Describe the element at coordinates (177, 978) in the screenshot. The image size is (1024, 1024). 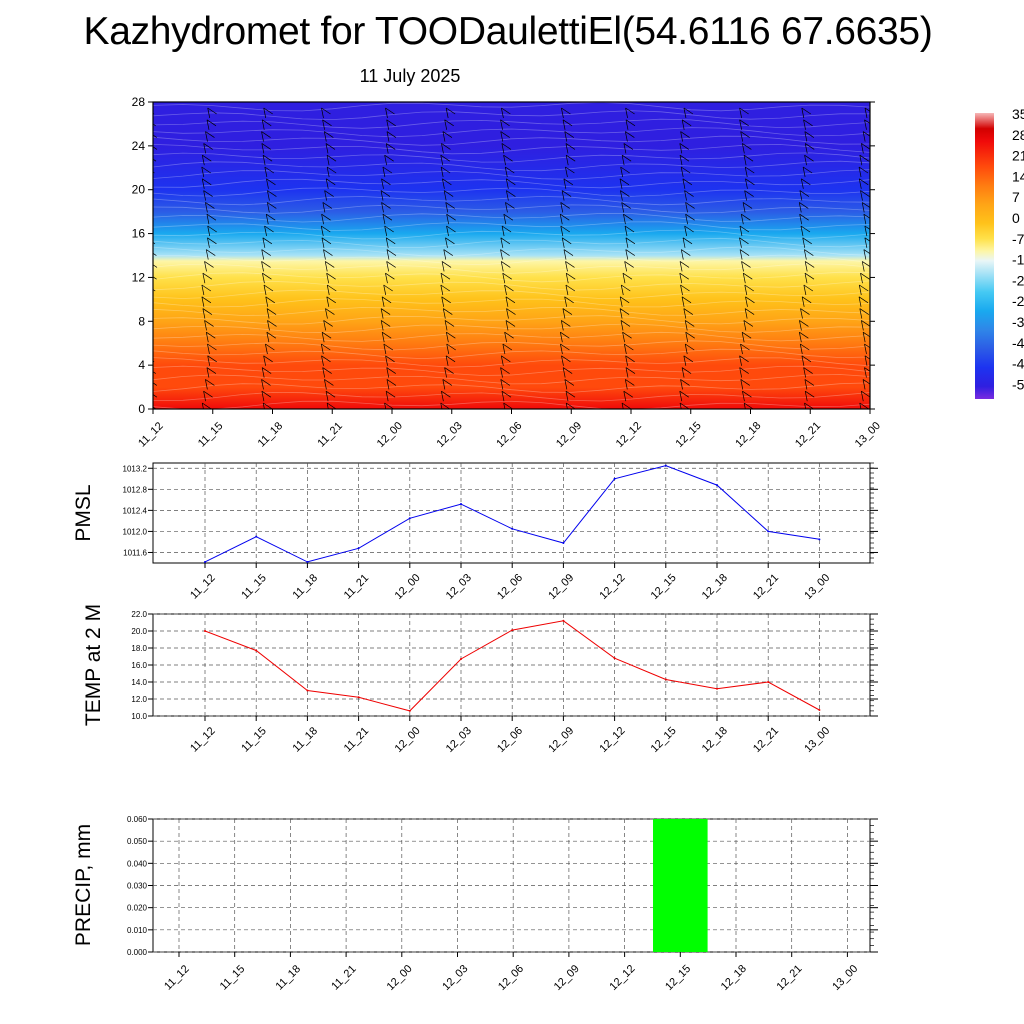
I see `x-tick-label: 11_12` at that location.